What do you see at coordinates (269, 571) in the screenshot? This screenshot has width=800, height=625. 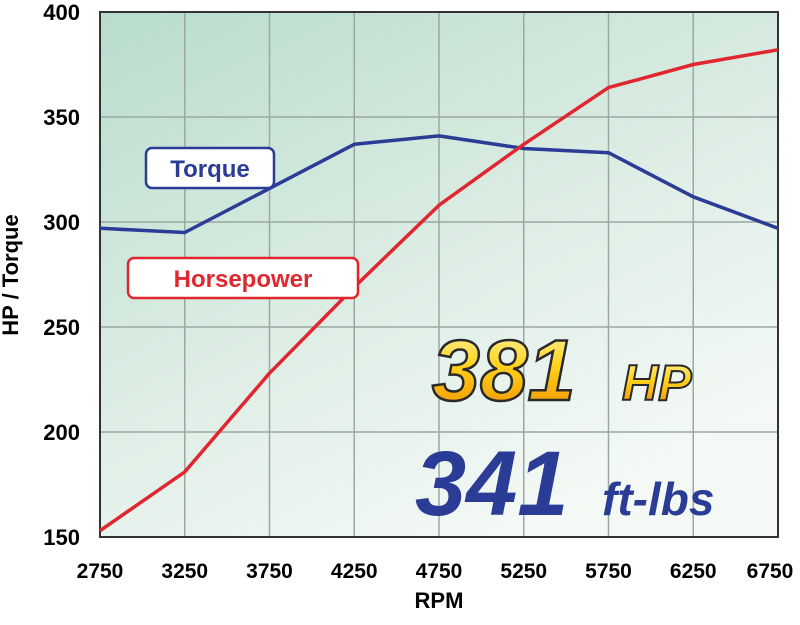 I see `x-tick-label: 3750` at bounding box center [269, 571].